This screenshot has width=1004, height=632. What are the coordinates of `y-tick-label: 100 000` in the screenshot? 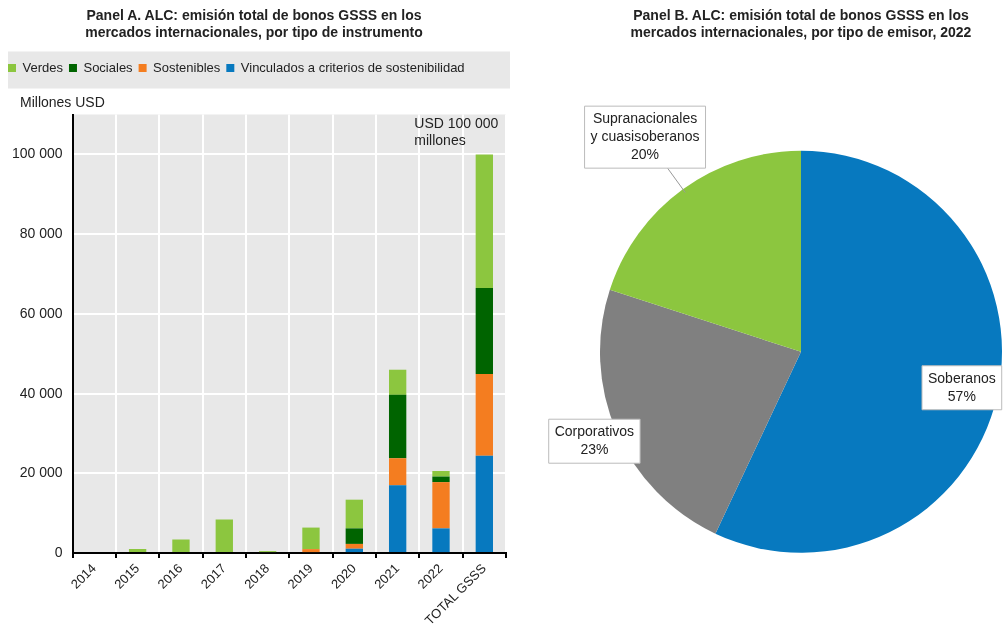 It's located at (37, 153).